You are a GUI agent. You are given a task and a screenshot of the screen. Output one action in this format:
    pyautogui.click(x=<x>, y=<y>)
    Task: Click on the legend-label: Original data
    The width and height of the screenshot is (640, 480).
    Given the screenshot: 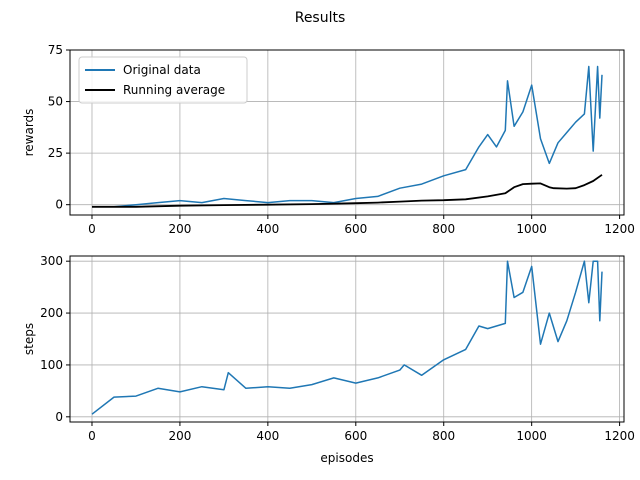 What is the action you would take?
    pyautogui.click(x=162, y=70)
    